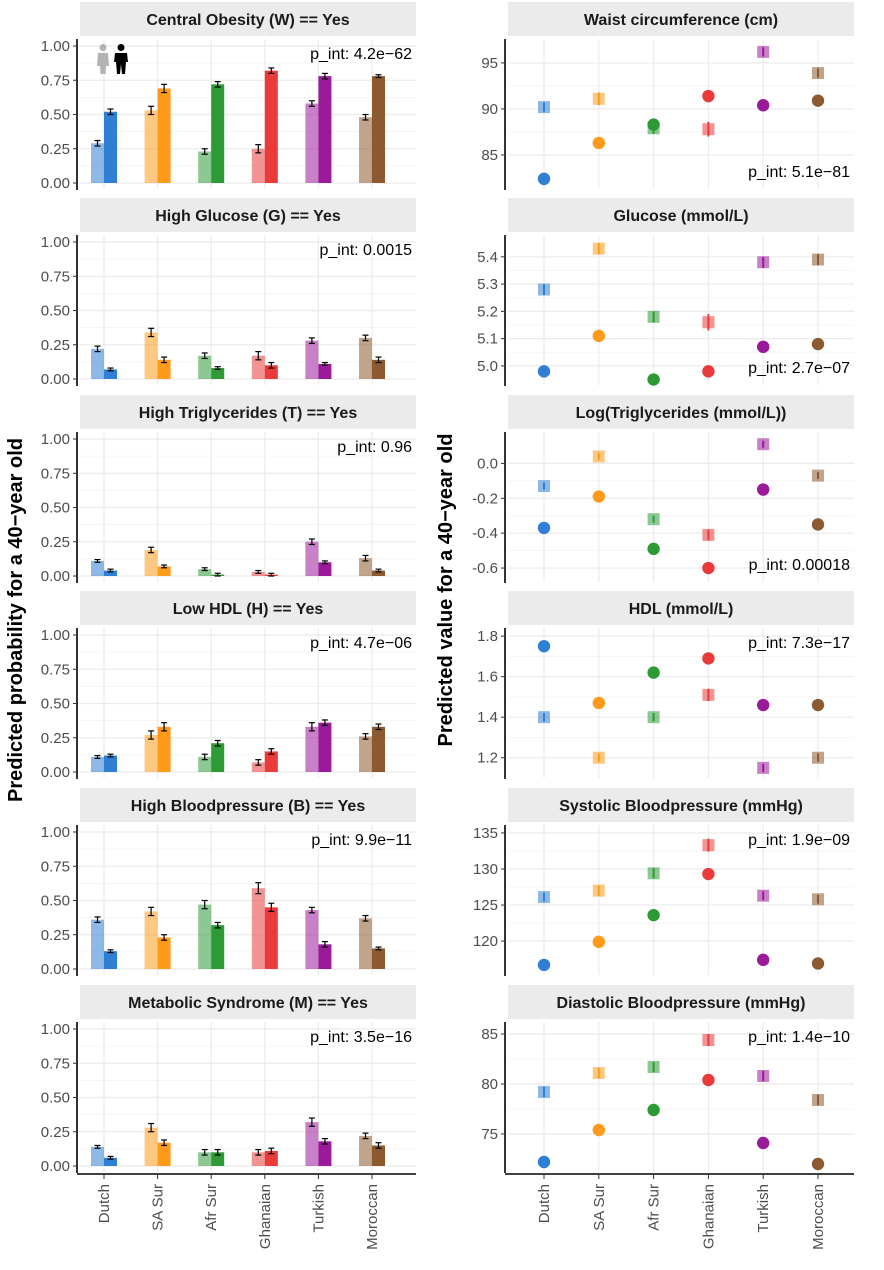  What do you see at coordinates (598, 336) in the screenshot?
I see `point-male-sa-sur` at bounding box center [598, 336].